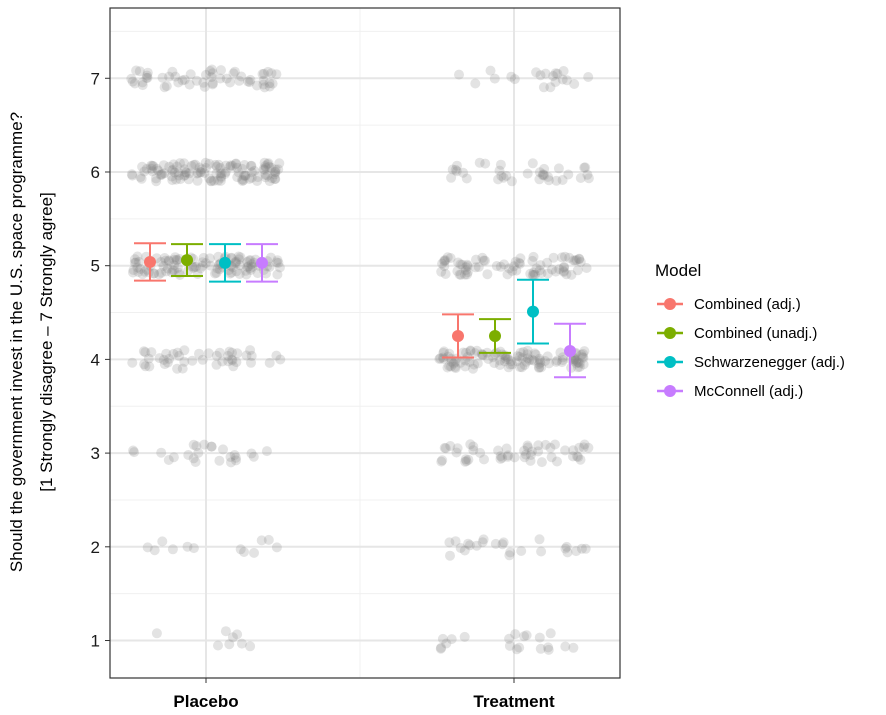 The width and height of the screenshot is (886, 715). What do you see at coordinates (730, 391) in the screenshot?
I see `legend-item-3: McConnell (adj.)` at bounding box center [730, 391].